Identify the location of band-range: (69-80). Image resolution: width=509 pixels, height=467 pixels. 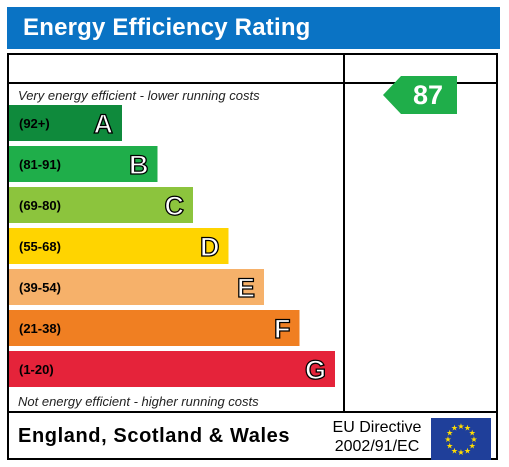
(40, 205).